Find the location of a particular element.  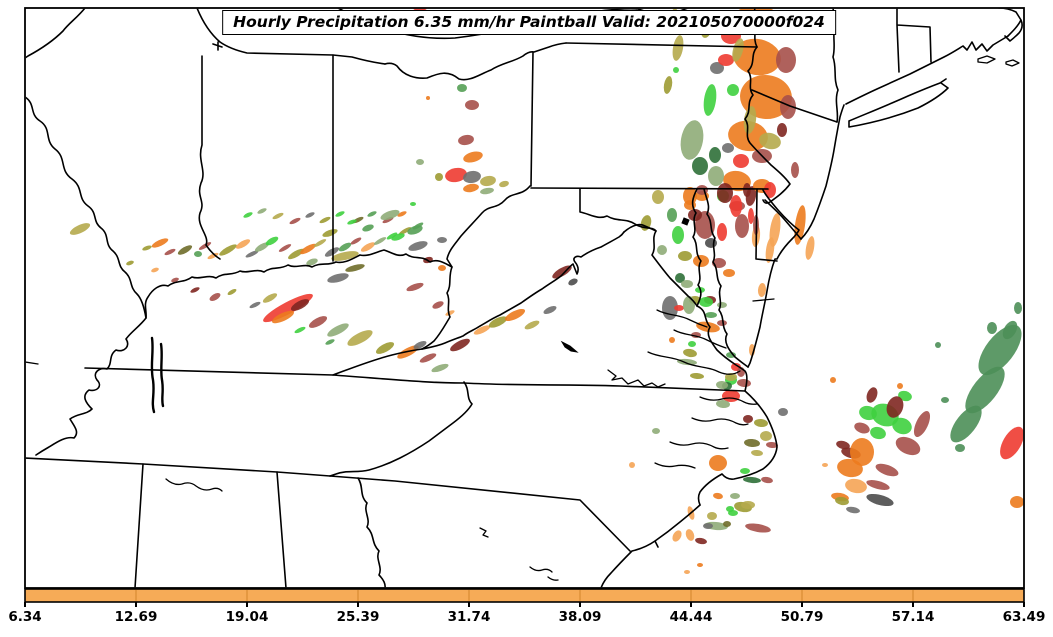

long-island is located at coordinates (898, 103).